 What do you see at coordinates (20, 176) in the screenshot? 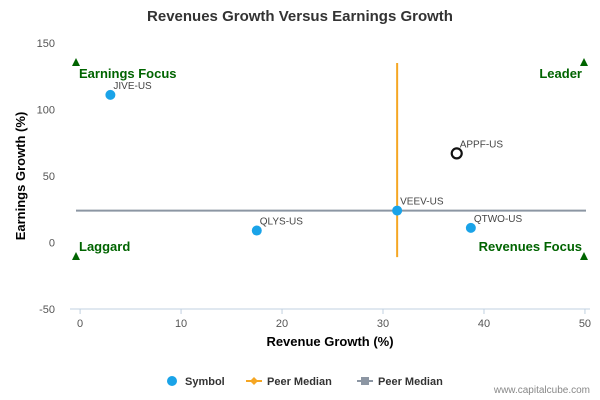
I see `y-axis-title: Earnings Growth (%)` at bounding box center [20, 176].